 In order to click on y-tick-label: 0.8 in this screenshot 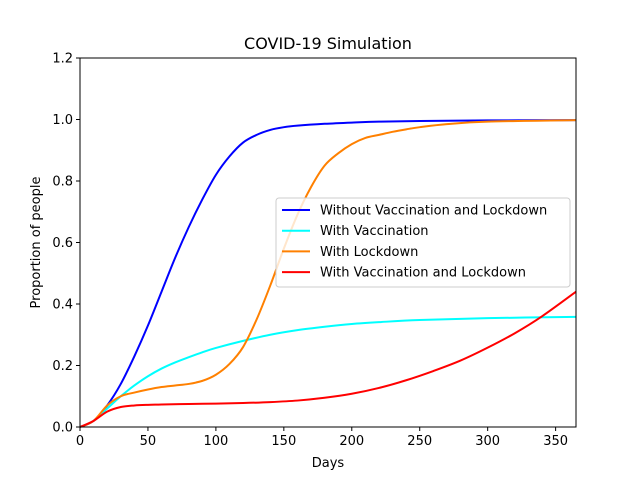, I will do `click(62, 182)`.